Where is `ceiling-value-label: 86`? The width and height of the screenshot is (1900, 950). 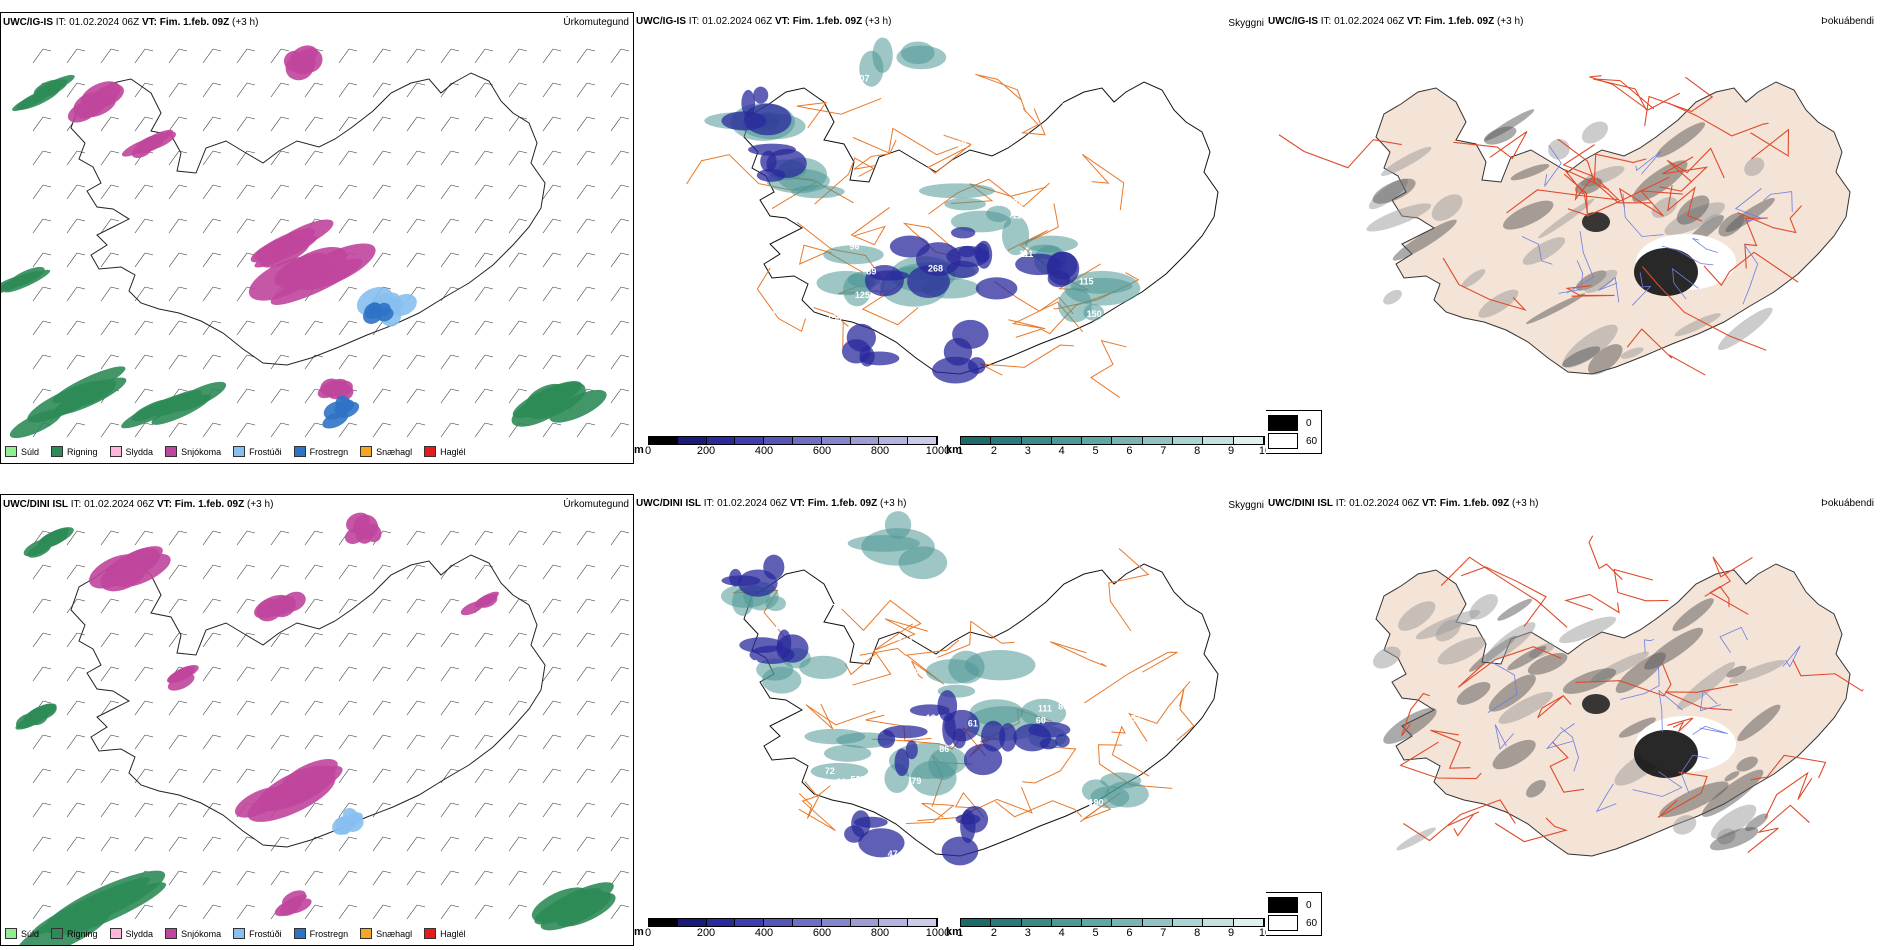 ceiling-value-label: 86 is located at coordinates (944, 749).